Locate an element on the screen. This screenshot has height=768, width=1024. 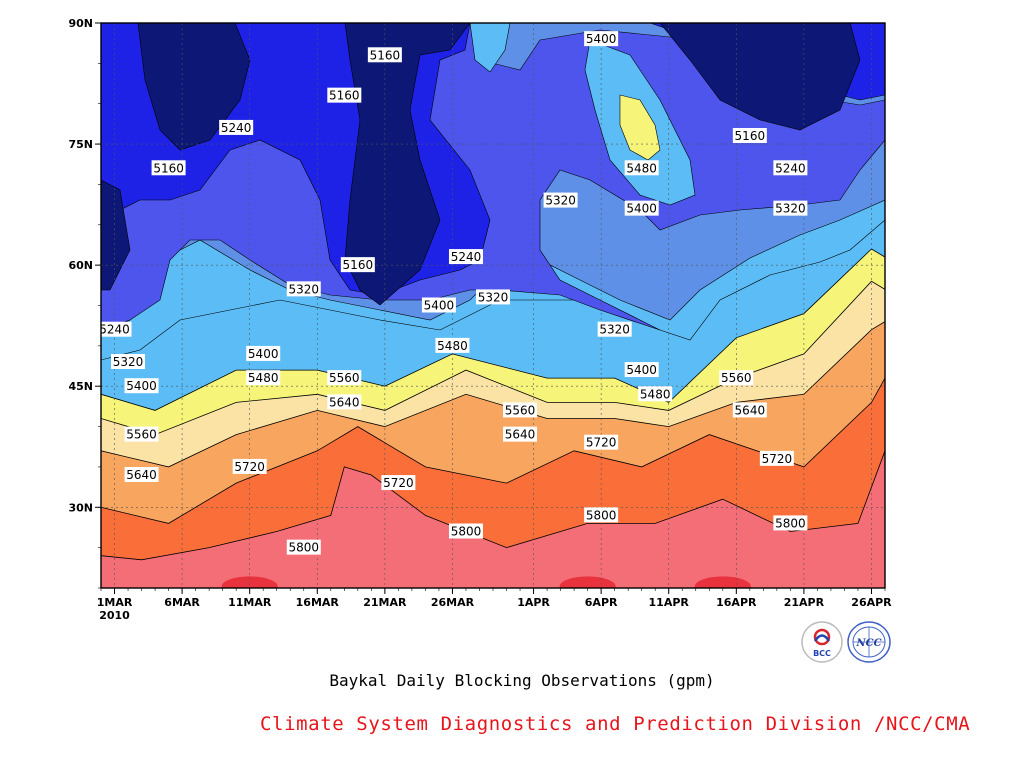
x-tick-label: 11APR is located at coordinates (669, 602).